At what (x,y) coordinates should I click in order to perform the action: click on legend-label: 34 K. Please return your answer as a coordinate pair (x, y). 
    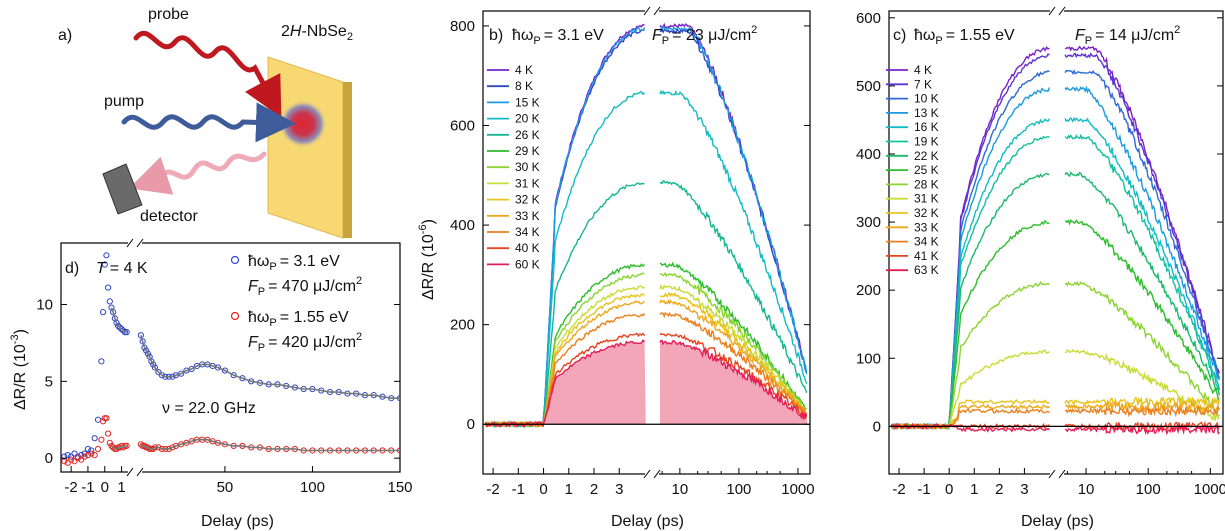
    Looking at the image, I should click on (926, 242).